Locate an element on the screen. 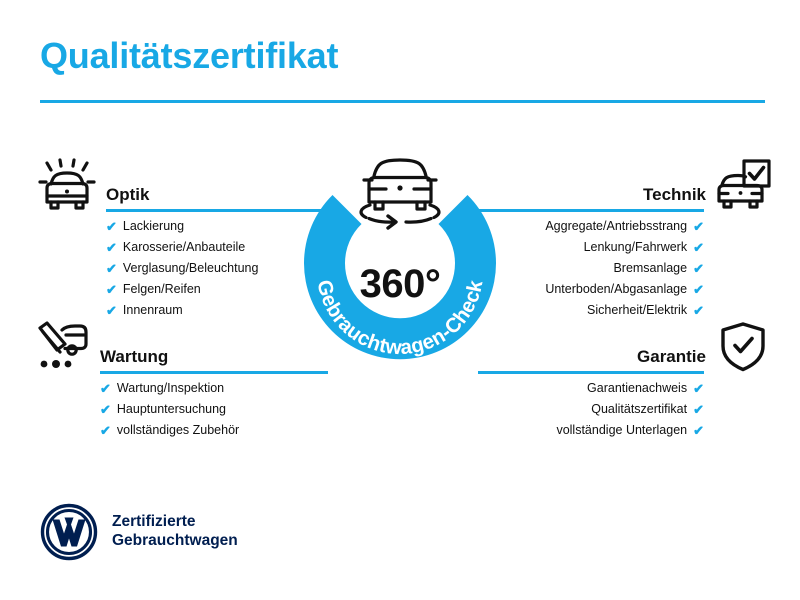  list-item: Bremsanlage ✔ is located at coordinates (591, 268).